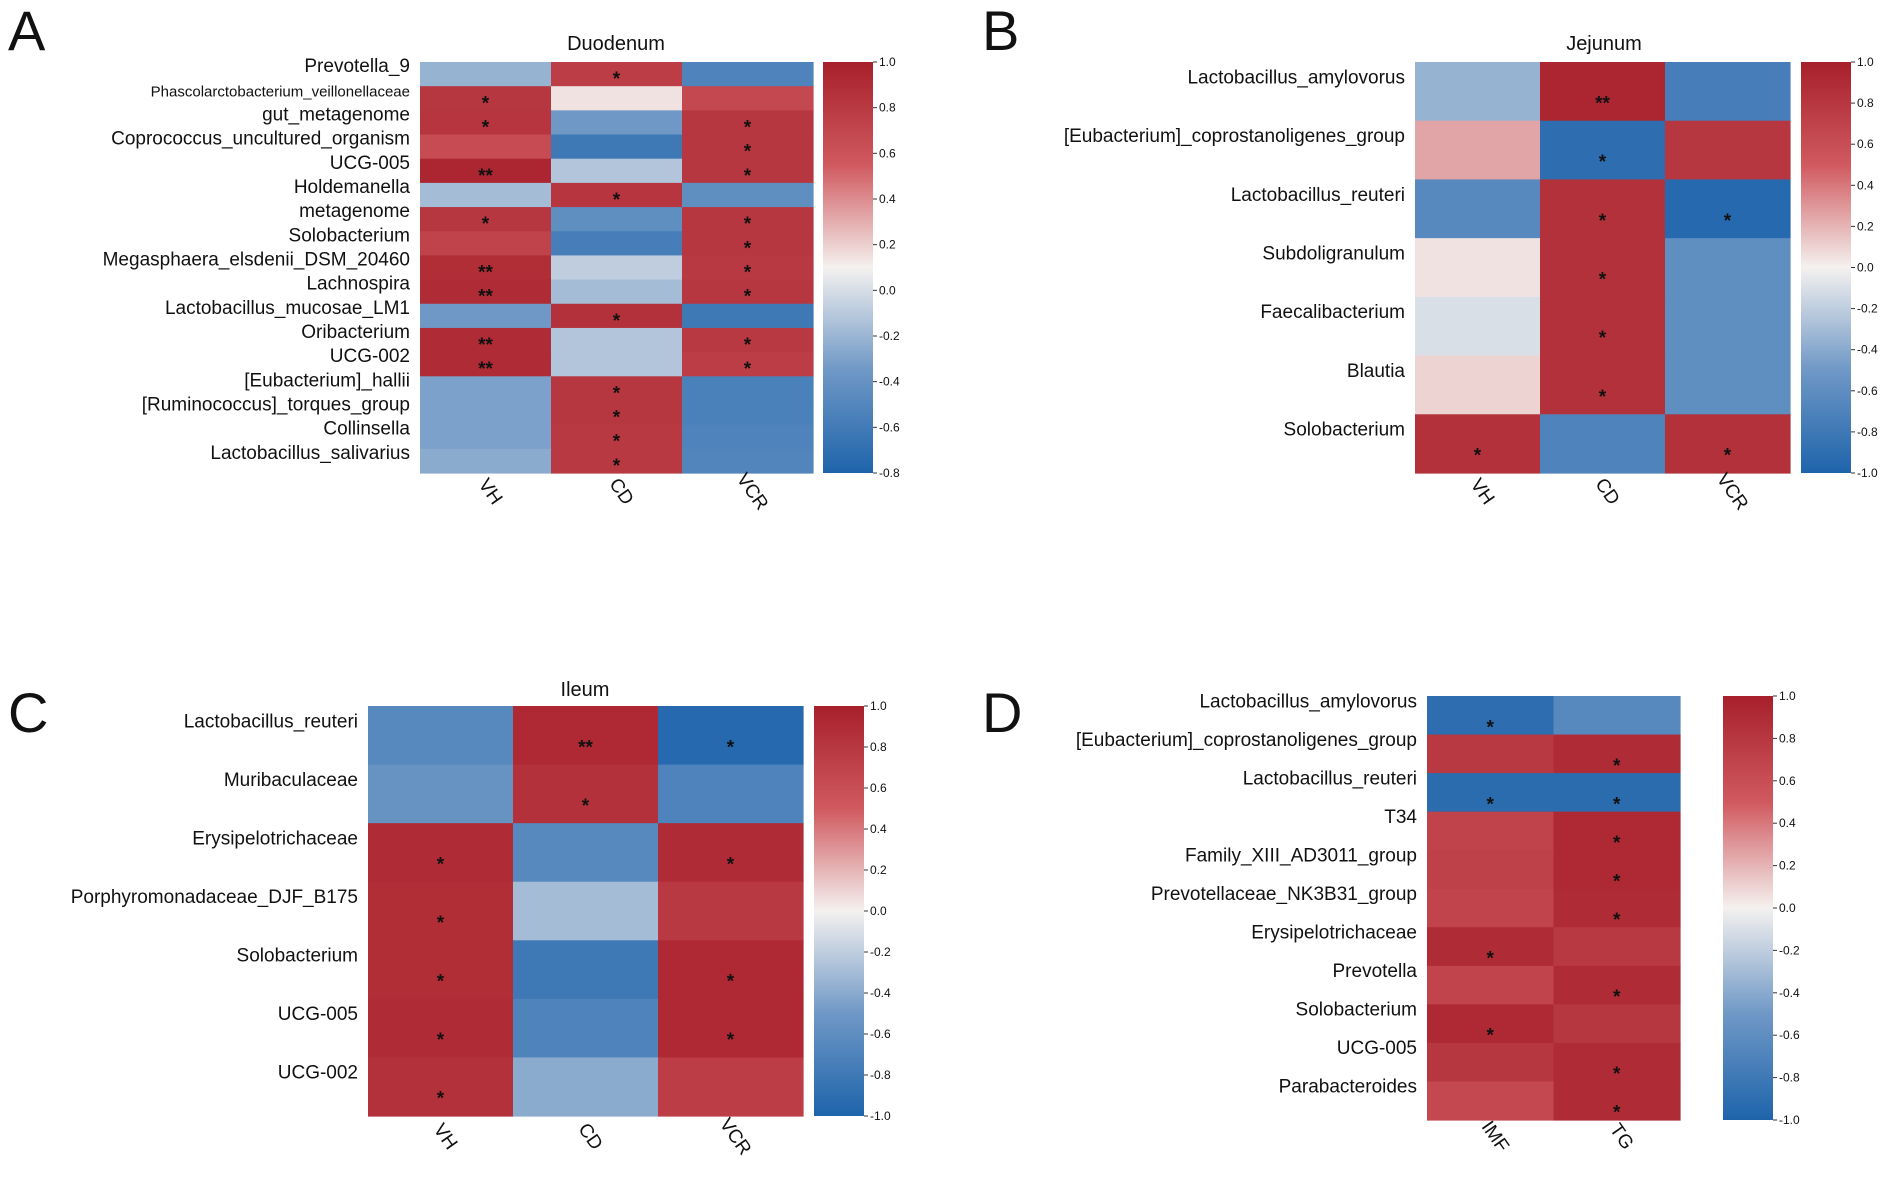 This screenshot has width=1902, height=1183. I want to click on colorbar-tick-label: -0.2, so click(1789, 950).